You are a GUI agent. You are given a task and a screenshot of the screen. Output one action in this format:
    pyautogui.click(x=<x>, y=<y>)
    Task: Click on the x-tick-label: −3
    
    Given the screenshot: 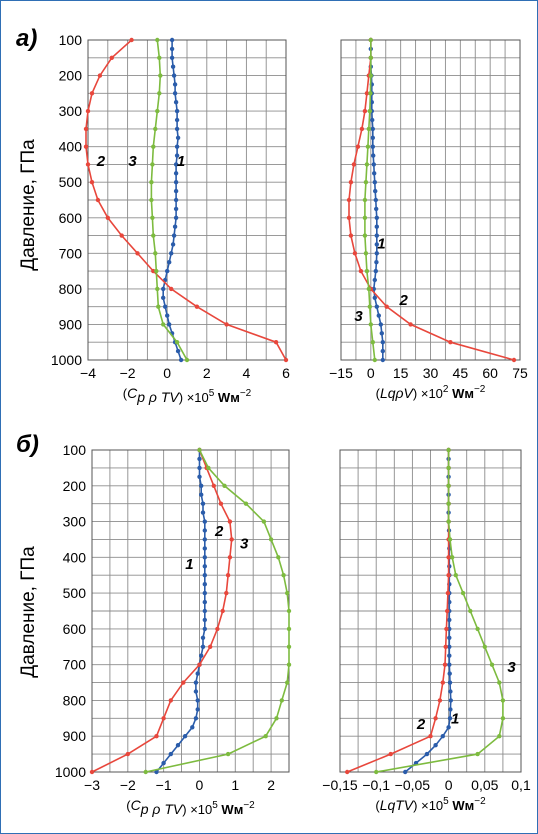 What is the action you would take?
    pyautogui.click(x=92, y=785)
    